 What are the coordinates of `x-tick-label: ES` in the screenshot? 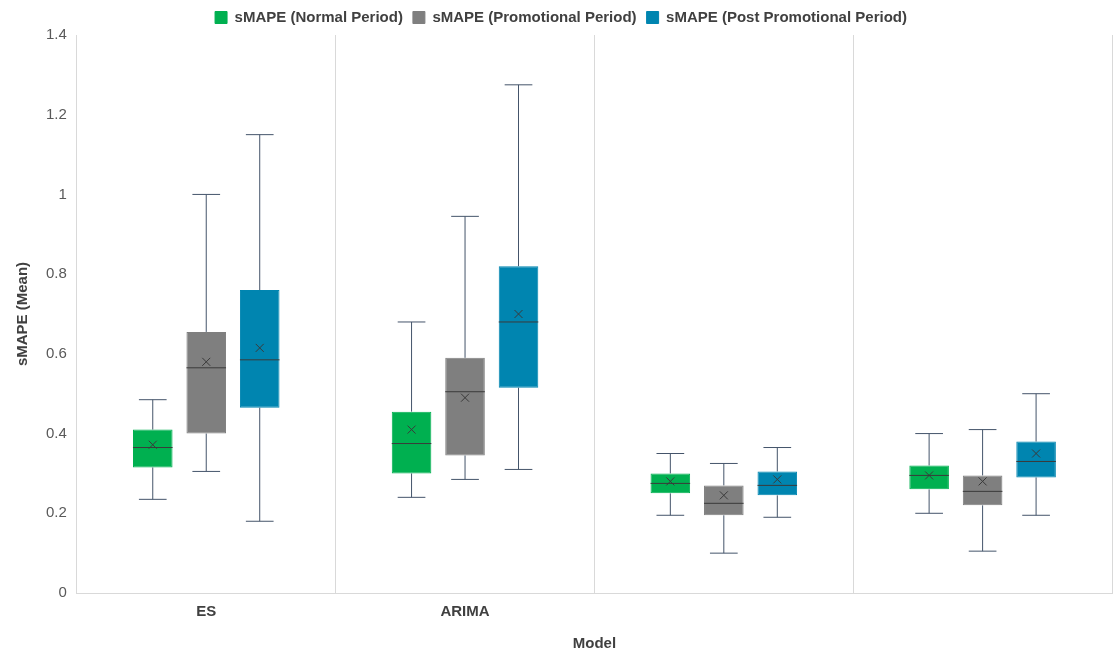 It's located at (206, 611).